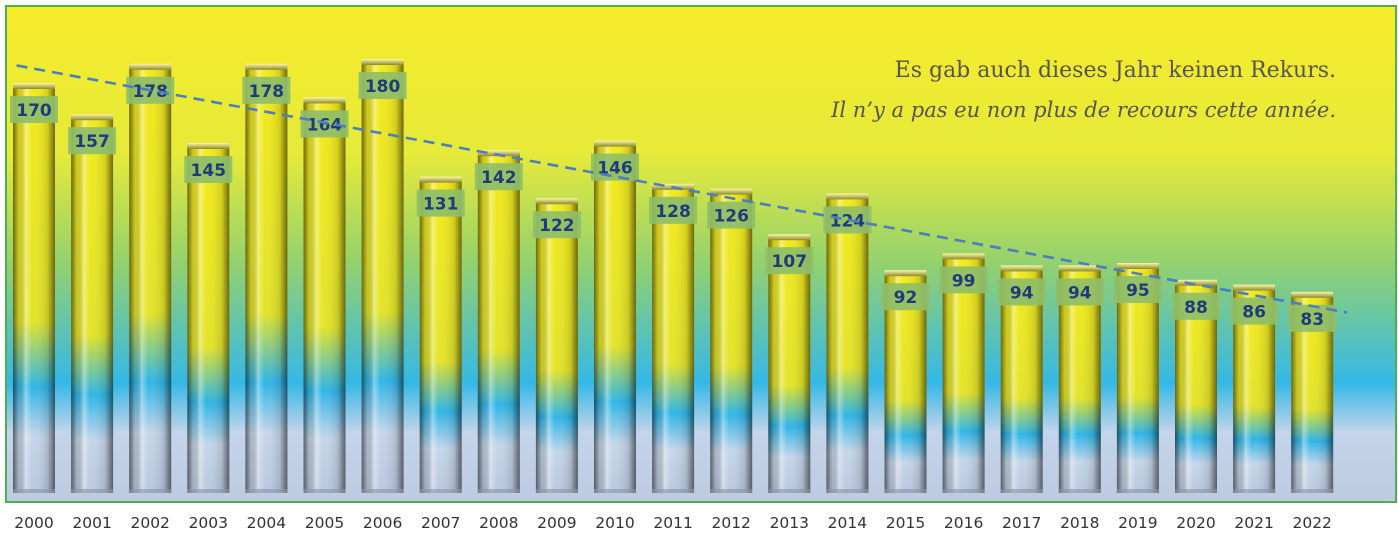 Image resolution: width=1398 pixels, height=538 pixels. What do you see at coordinates (614, 523) in the screenshot?
I see `x-tick-label-2010: 2010` at bounding box center [614, 523].